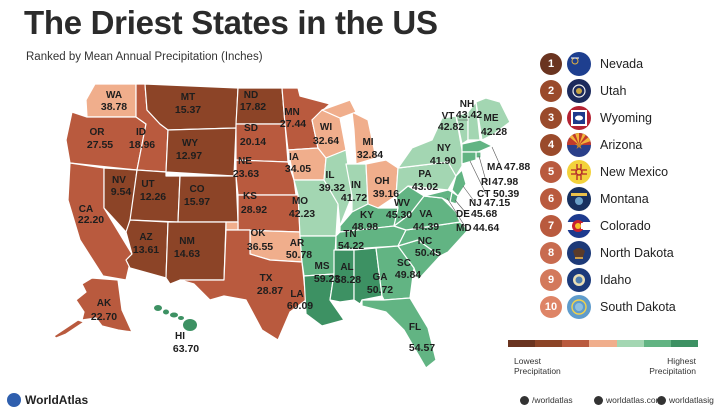  I want to click on ranking-item: 4 Arizona, so click(591, 145).